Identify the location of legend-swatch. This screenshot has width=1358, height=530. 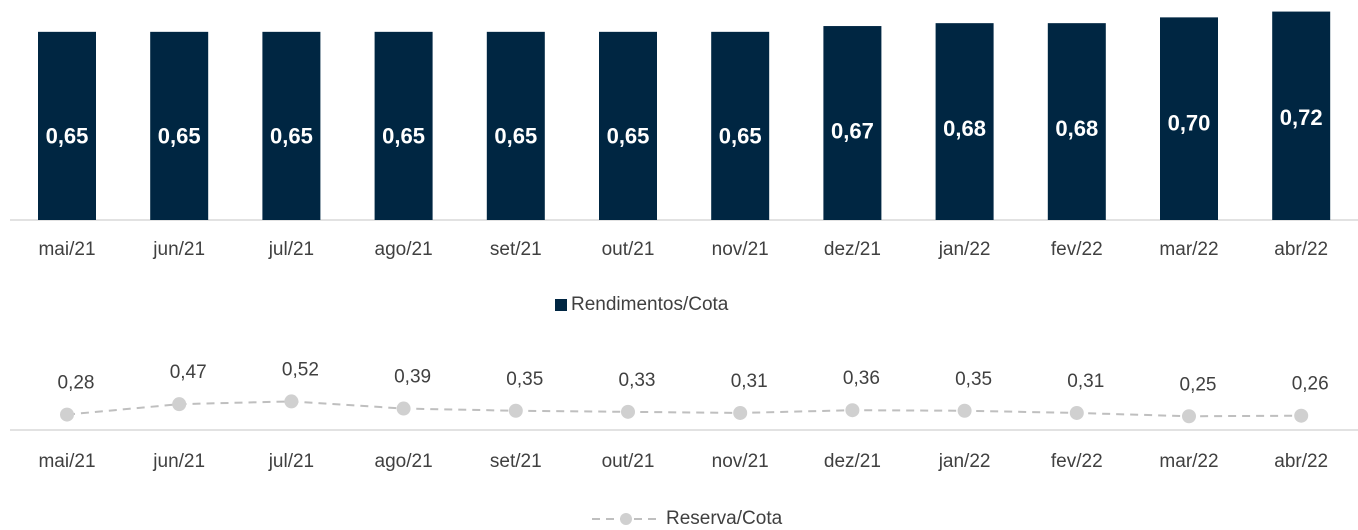
(561, 305).